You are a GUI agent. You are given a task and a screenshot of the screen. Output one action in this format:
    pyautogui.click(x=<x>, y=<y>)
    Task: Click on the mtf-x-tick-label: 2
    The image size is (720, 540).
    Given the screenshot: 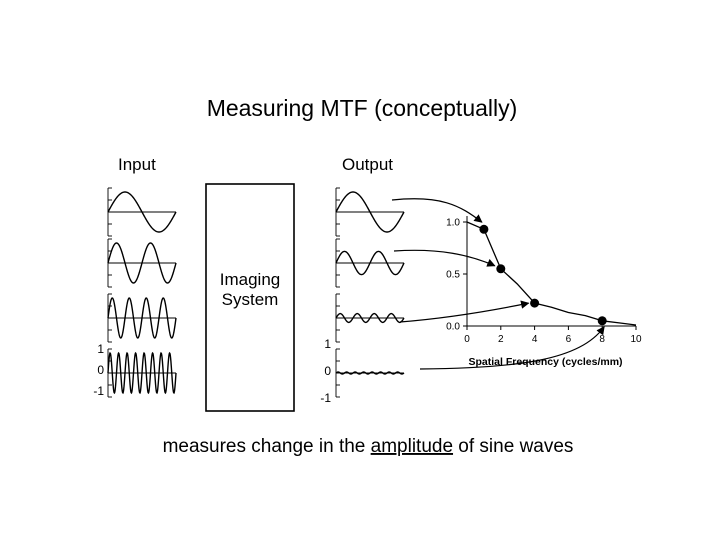 What is the action you would take?
    pyautogui.click(x=501, y=339)
    